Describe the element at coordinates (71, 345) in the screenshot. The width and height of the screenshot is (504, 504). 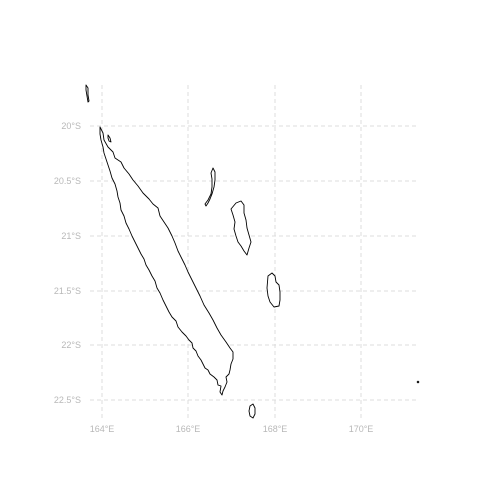
I see `lat-label: 22°S` at that location.